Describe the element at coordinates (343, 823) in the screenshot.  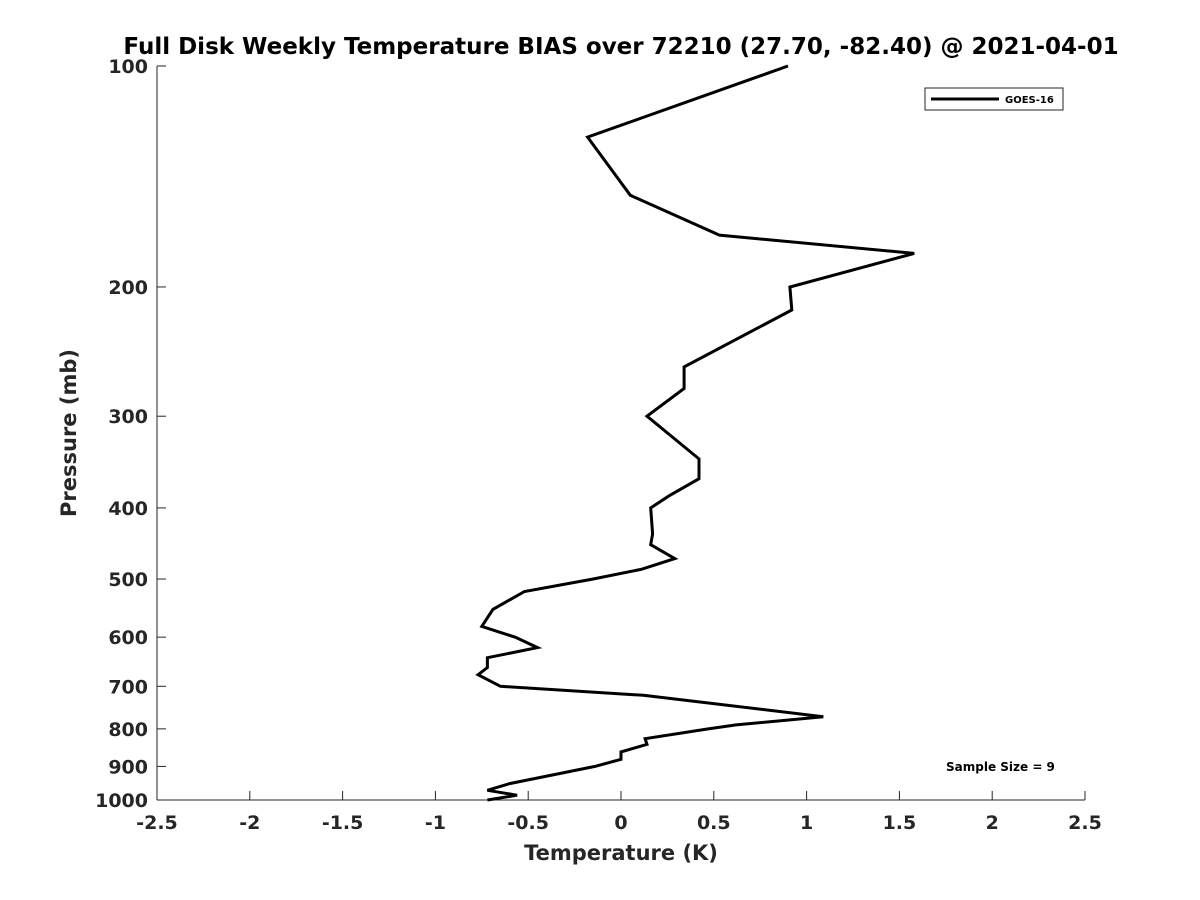
I see `x-tick-label: -1.5` at that location.